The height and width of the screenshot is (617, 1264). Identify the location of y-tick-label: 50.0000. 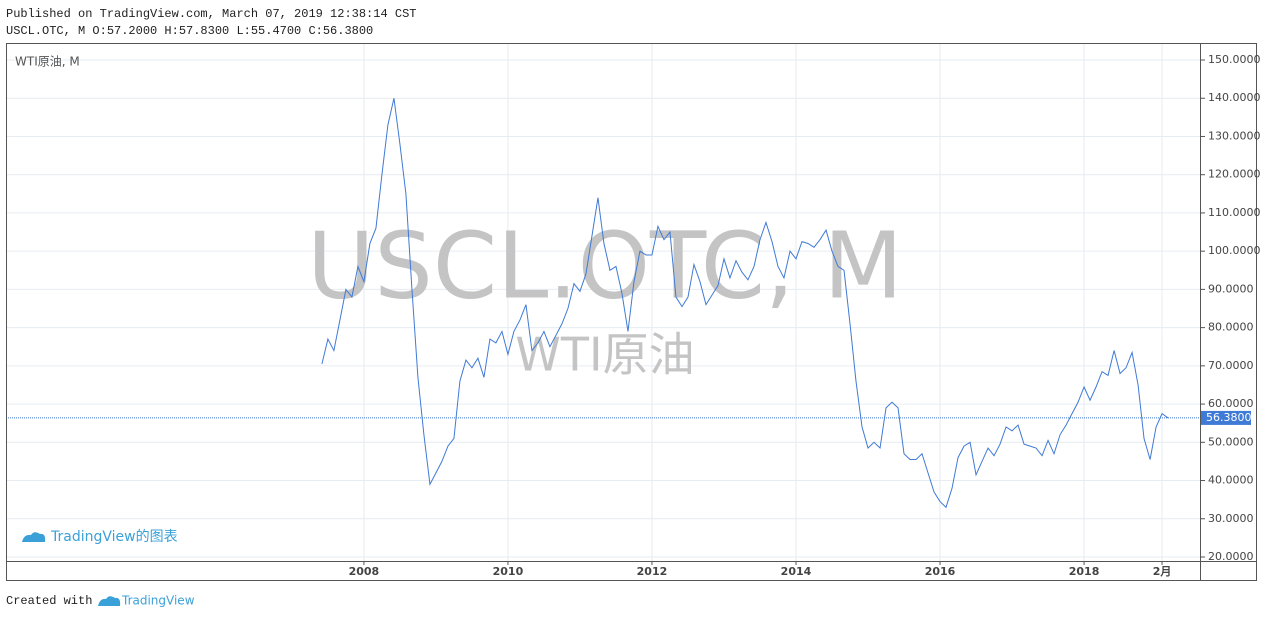
(1231, 441).